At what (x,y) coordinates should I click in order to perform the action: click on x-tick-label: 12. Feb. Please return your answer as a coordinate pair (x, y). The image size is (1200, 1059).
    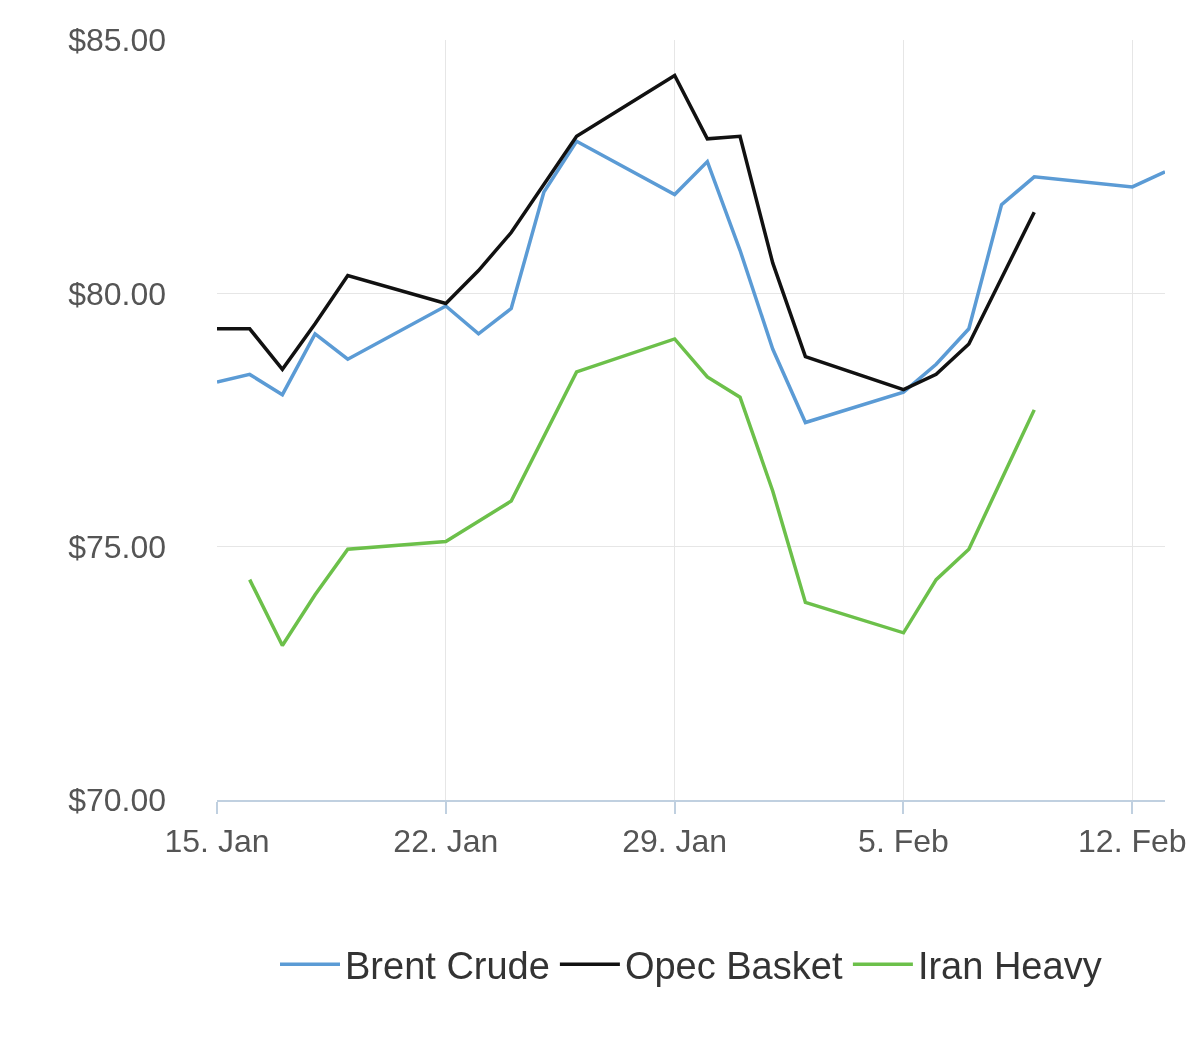
    Looking at the image, I should click on (1132, 841).